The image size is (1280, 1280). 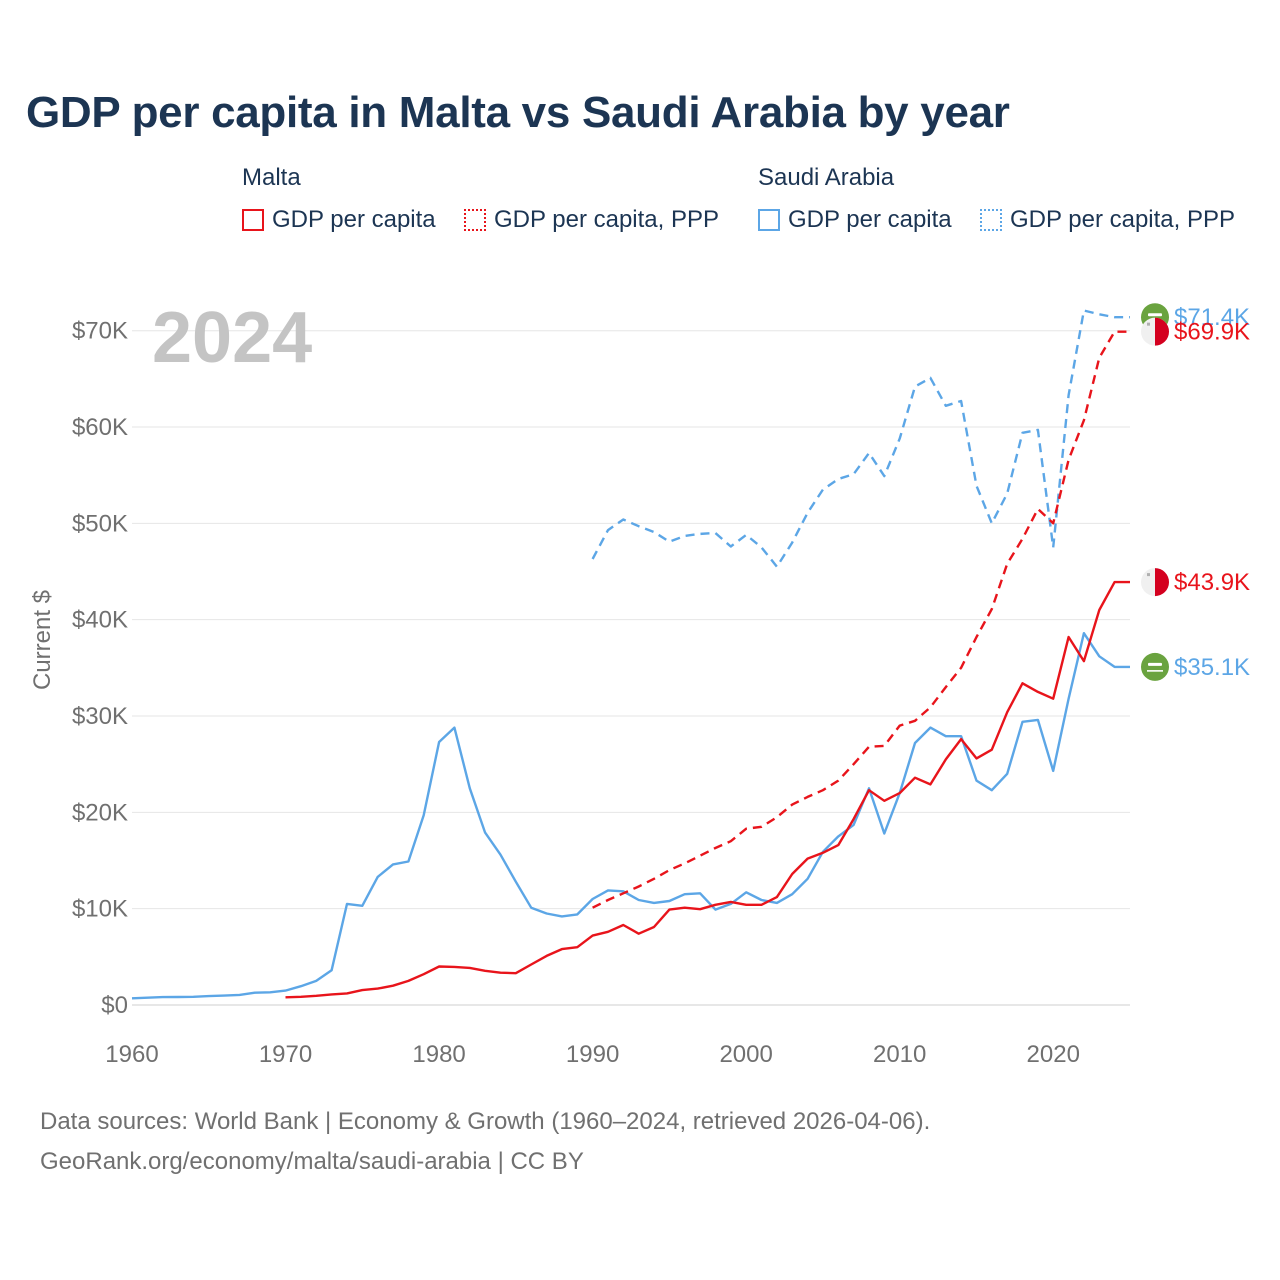 I want to click on legend-item-saudi-gdp: GDP per capita, so click(x=855, y=220).